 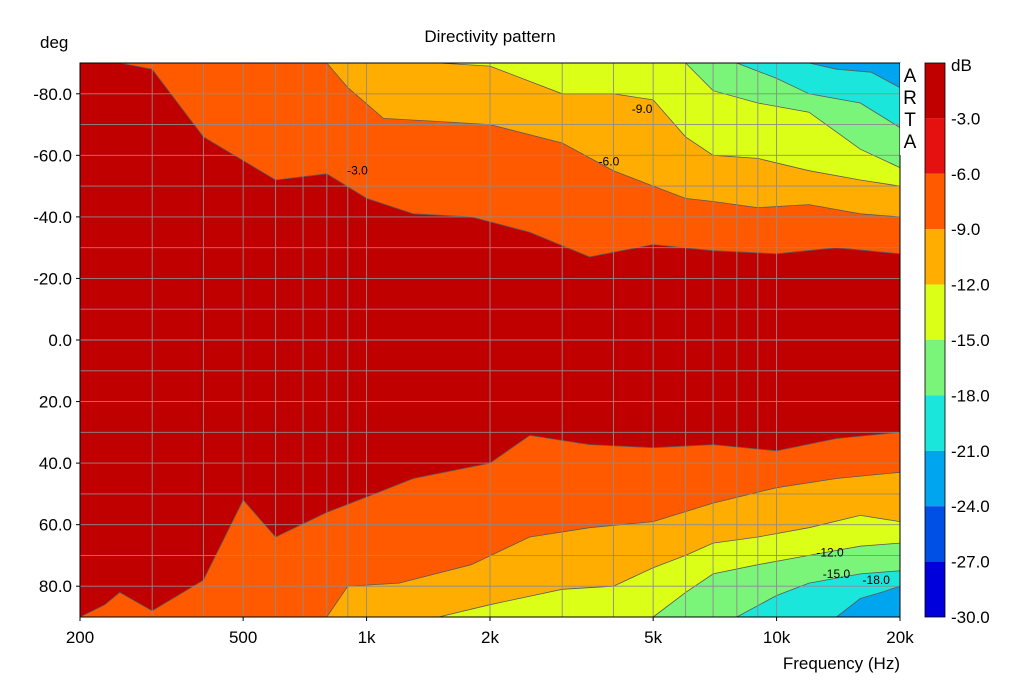 I want to click on x-tick-label: 200, so click(x=80, y=637).